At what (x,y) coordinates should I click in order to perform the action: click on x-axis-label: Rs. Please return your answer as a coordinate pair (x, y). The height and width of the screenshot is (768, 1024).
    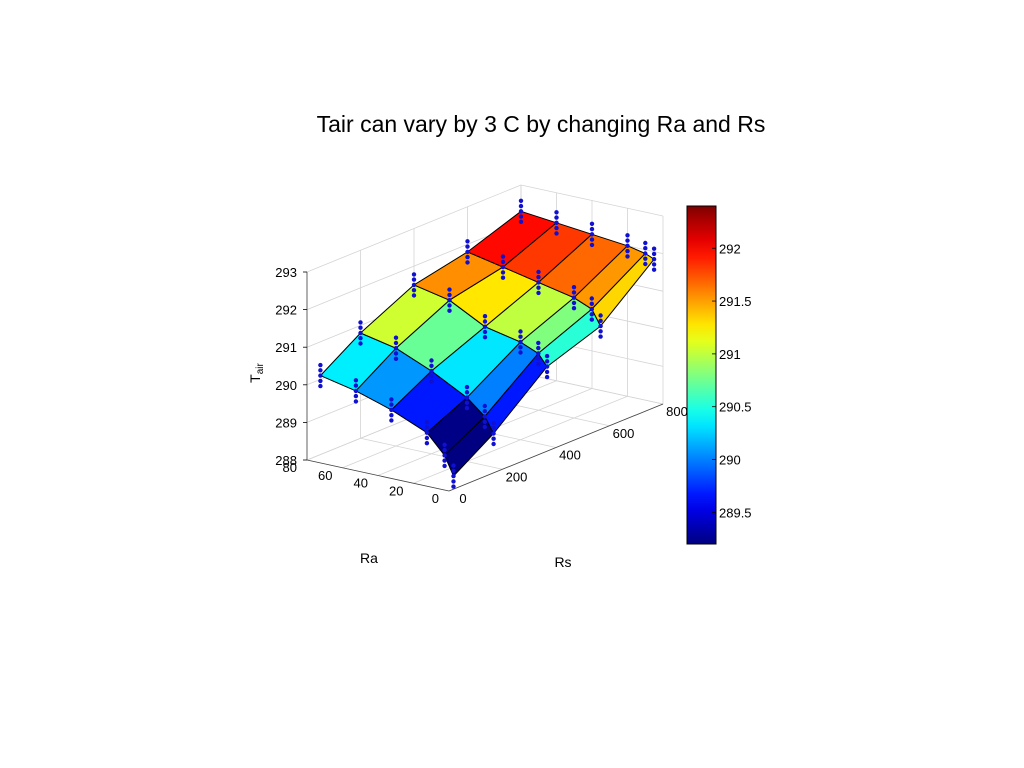
    Looking at the image, I should click on (562, 562).